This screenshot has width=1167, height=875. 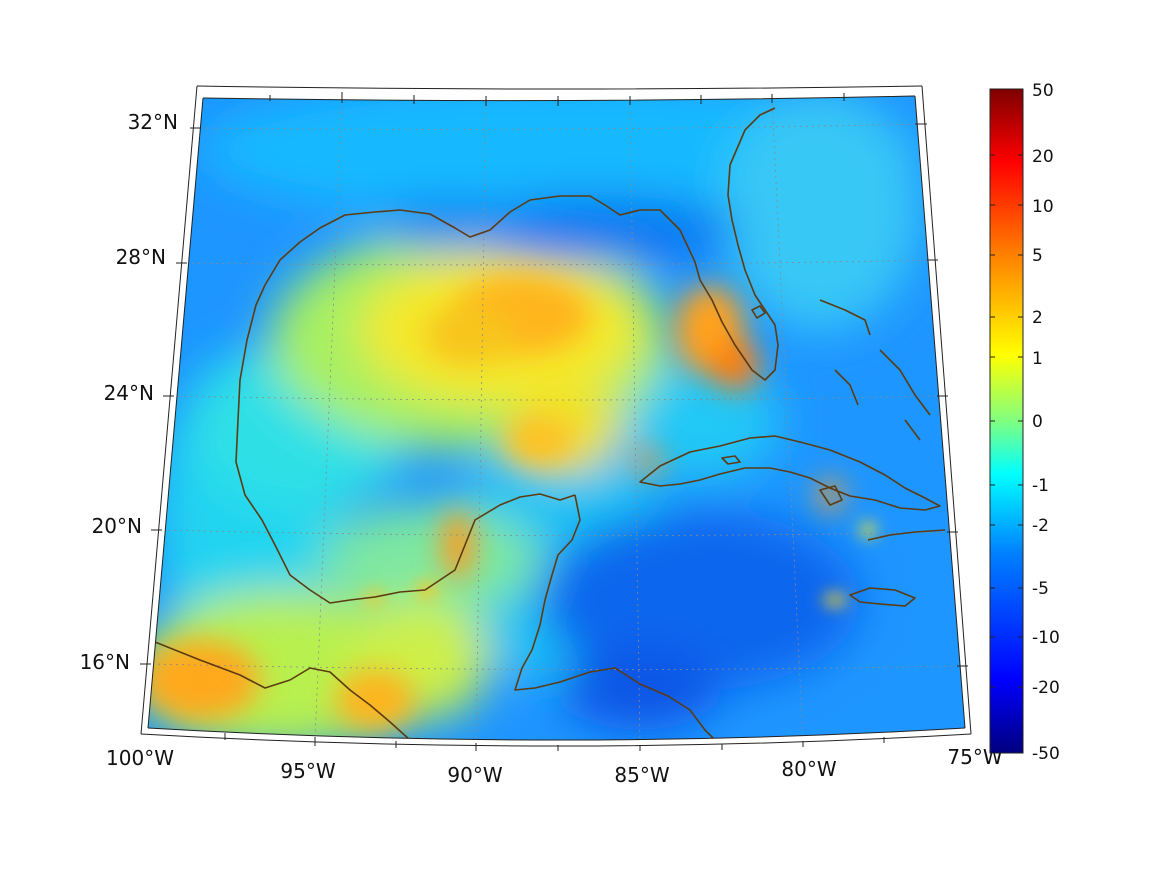 What do you see at coordinates (1037, 256) in the screenshot?
I see `colorbar-label-5: 5` at bounding box center [1037, 256].